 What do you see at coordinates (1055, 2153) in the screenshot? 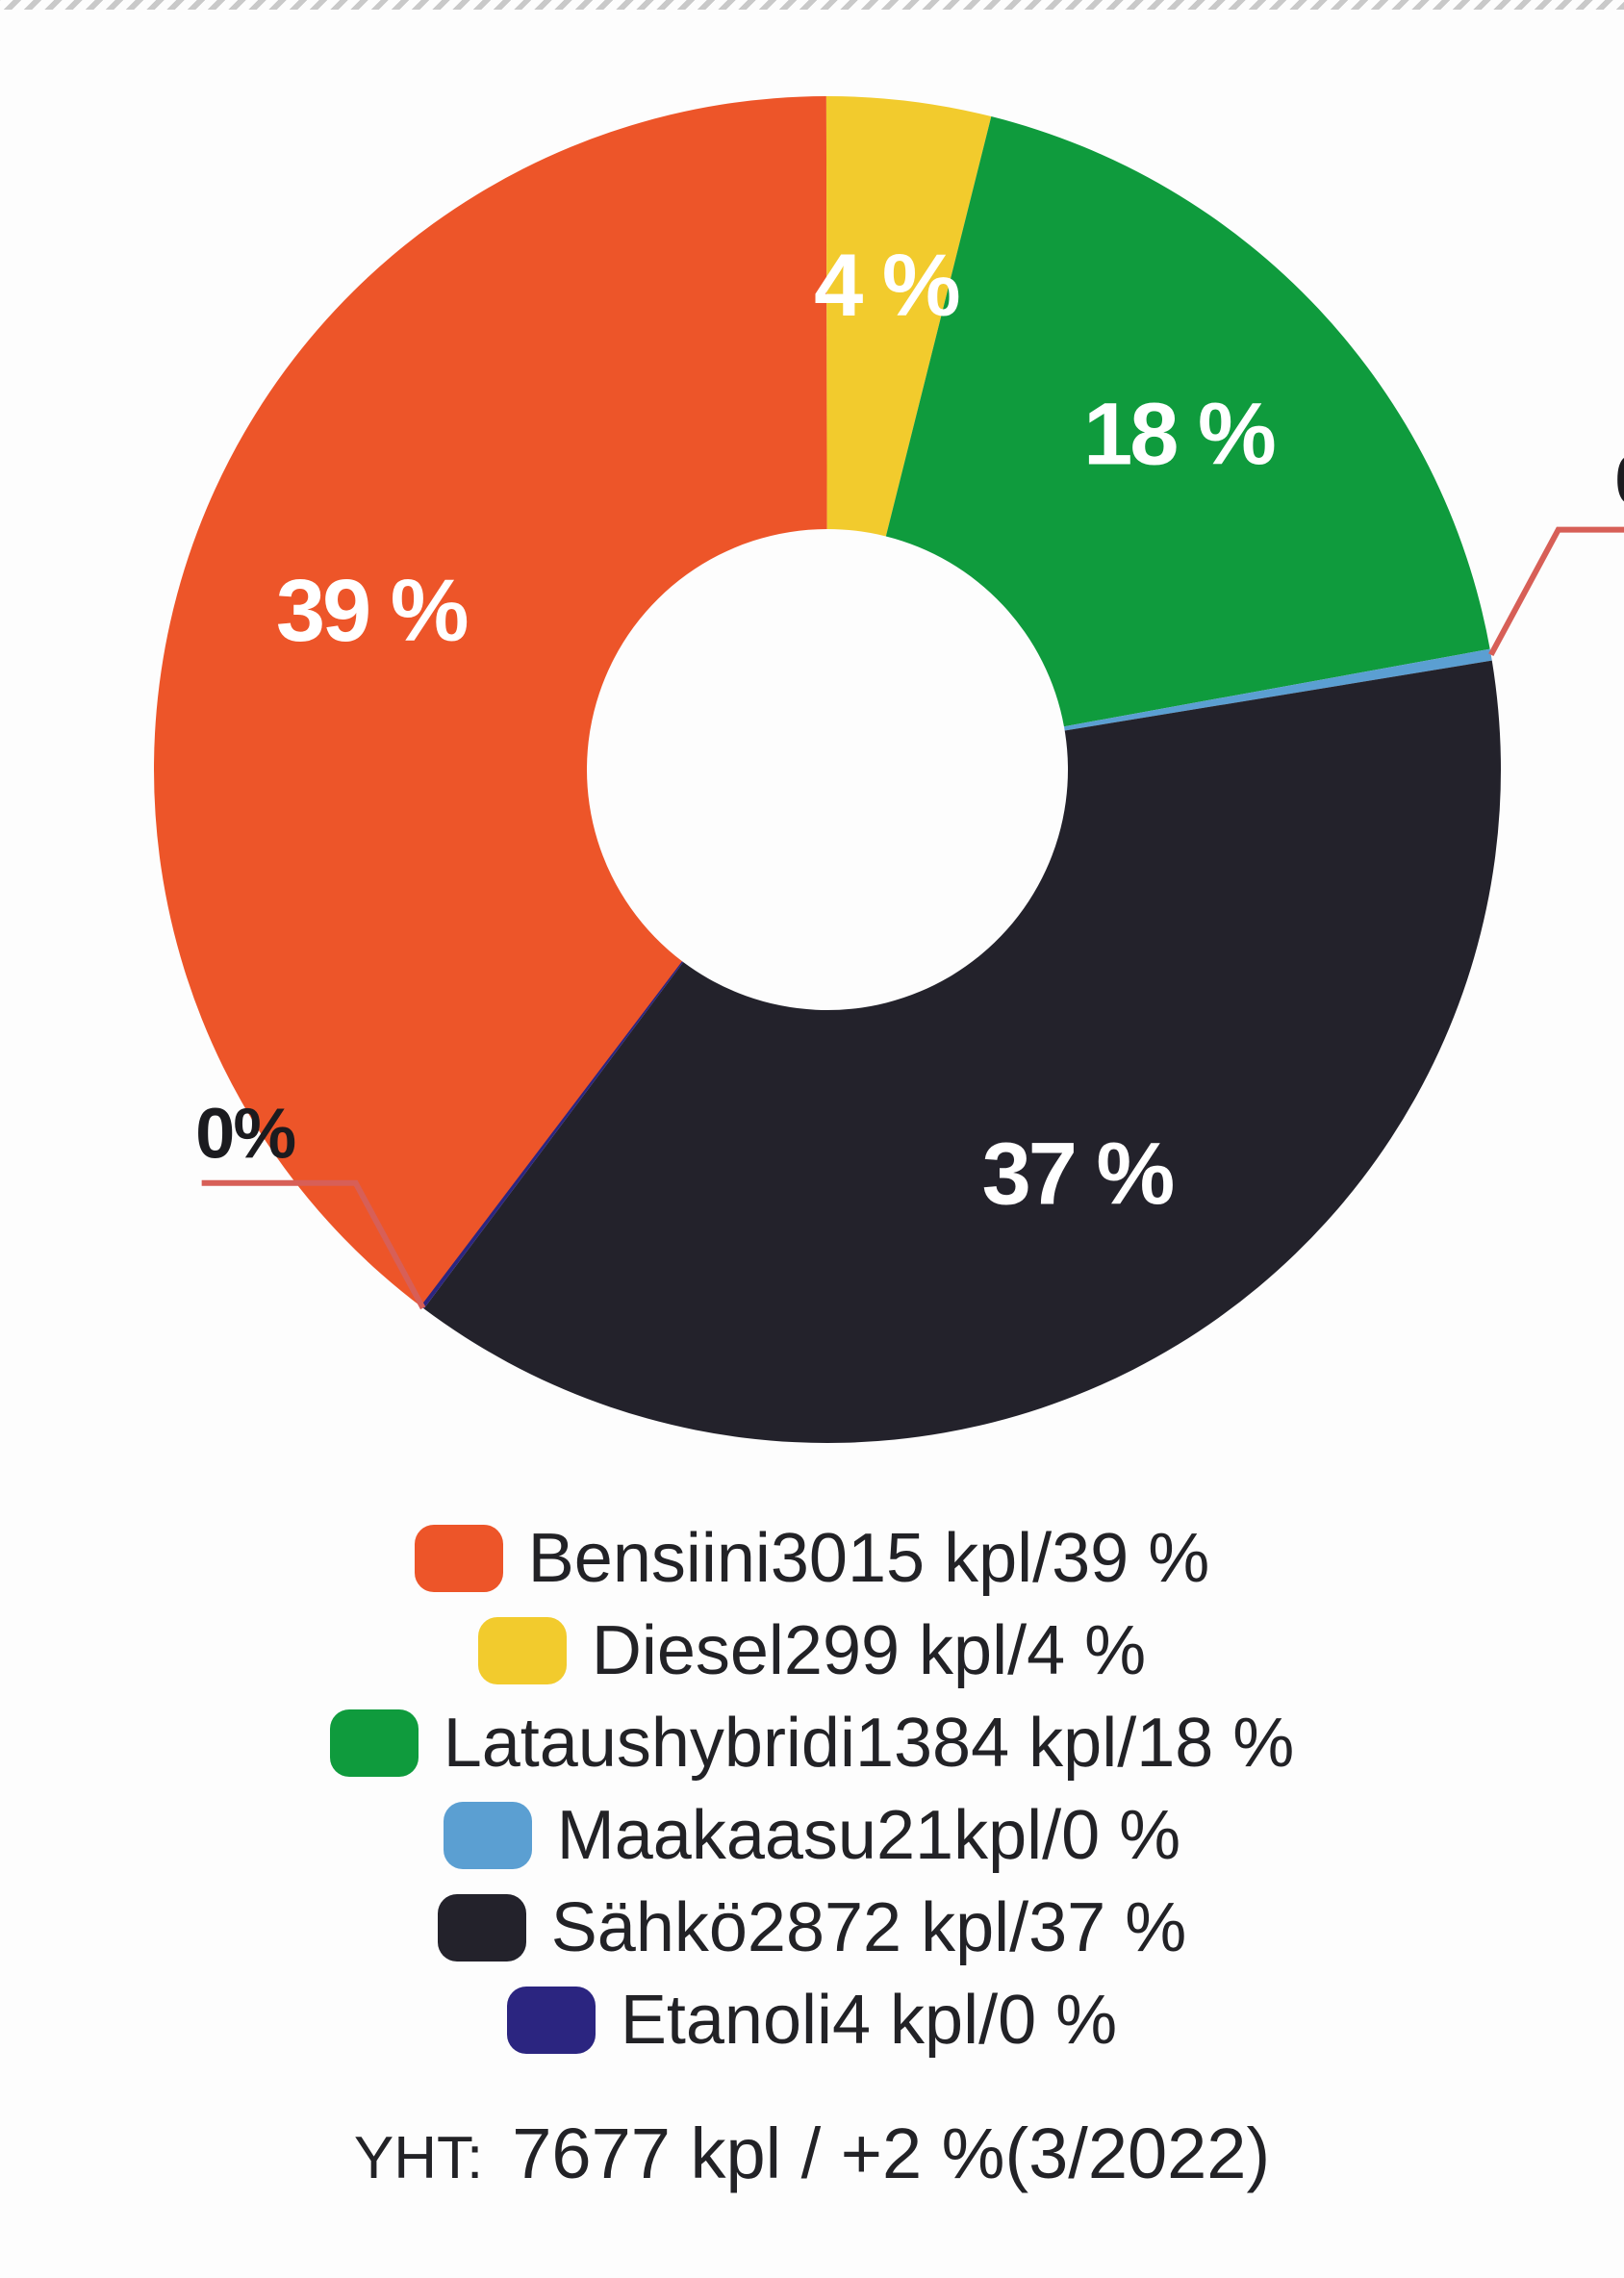
I see `total-change: +2 %(3/2022)` at bounding box center [1055, 2153].